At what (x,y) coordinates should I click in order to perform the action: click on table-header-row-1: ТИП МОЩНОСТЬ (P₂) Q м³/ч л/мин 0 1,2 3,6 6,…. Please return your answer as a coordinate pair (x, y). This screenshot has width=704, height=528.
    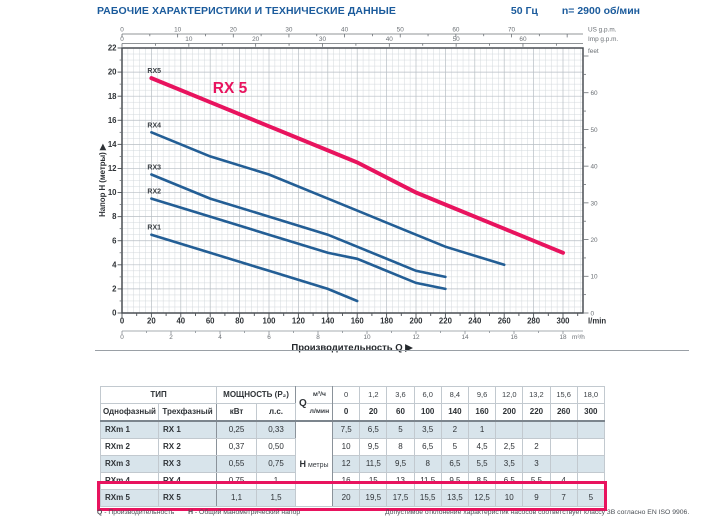
    Looking at the image, I should click on (352, 404).